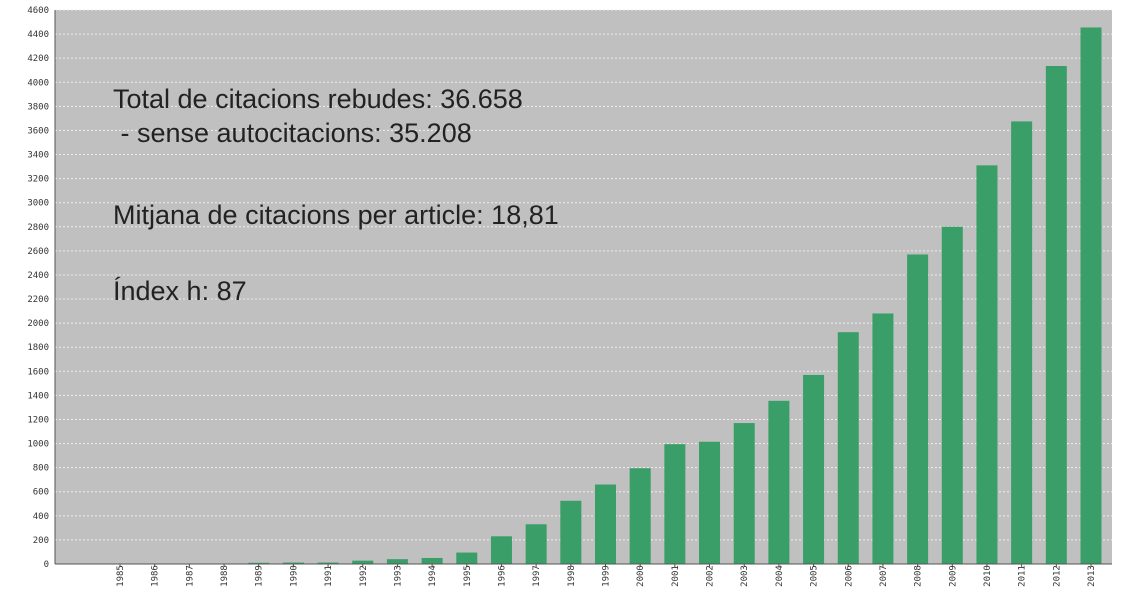  I want to click on x-tick-label: 2010, so click(988, 576).